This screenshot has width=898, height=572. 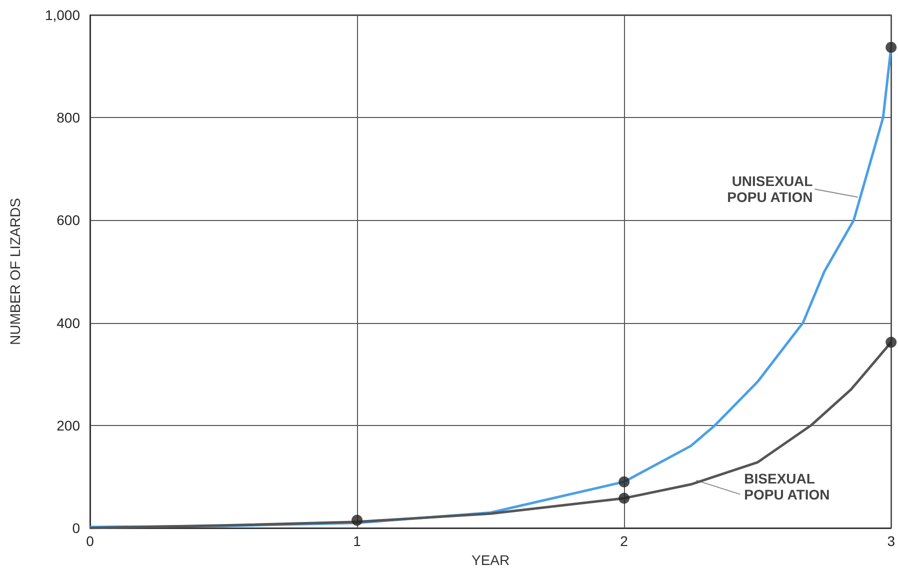 What do you see at coordinates (357, 541) in the screenshot?
I see `x-tick-label: 1` at bounding box center [357, 541].